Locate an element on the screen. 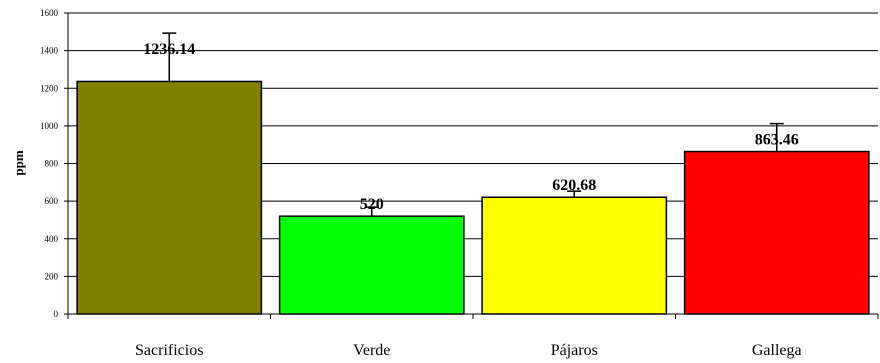 The width and height of the screenshot is (880, 363). category-label: Sacrificios is located at coordinates (169, 350).